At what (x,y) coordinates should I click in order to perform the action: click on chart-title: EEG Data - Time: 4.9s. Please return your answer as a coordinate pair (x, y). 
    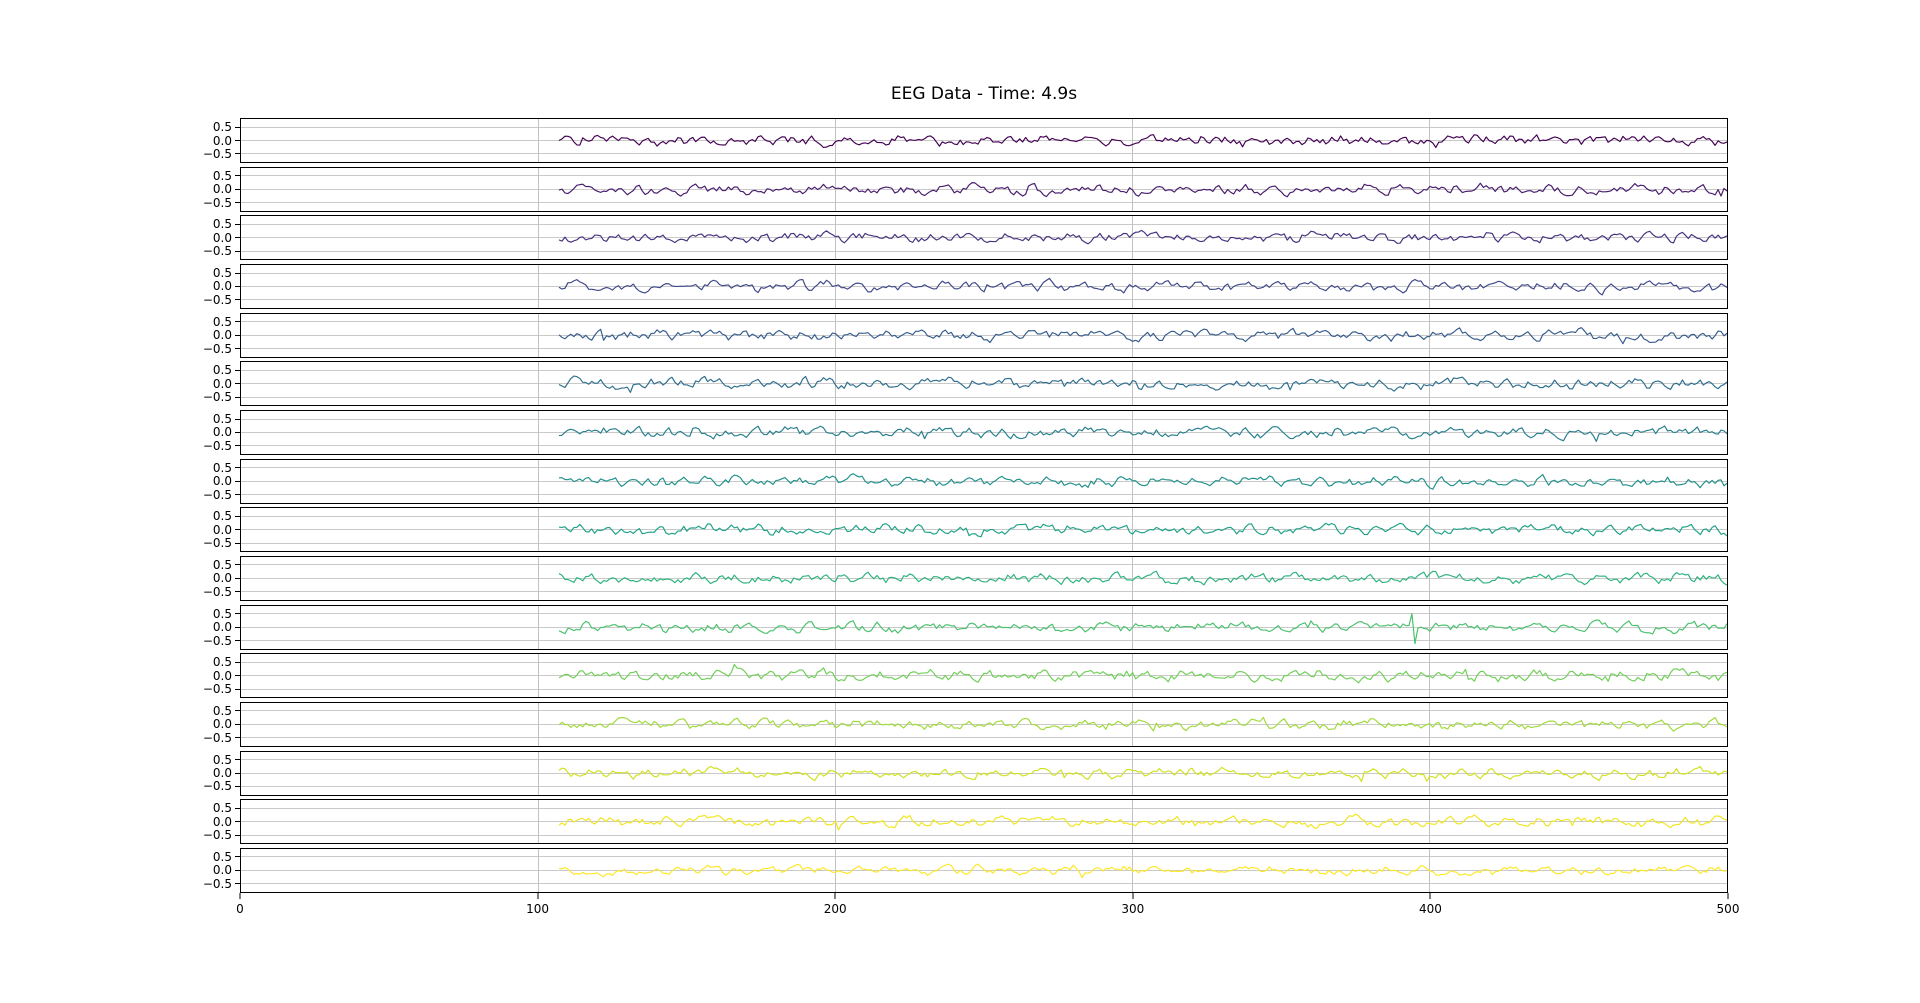
    Looking at the image, I should click on (984, 94).